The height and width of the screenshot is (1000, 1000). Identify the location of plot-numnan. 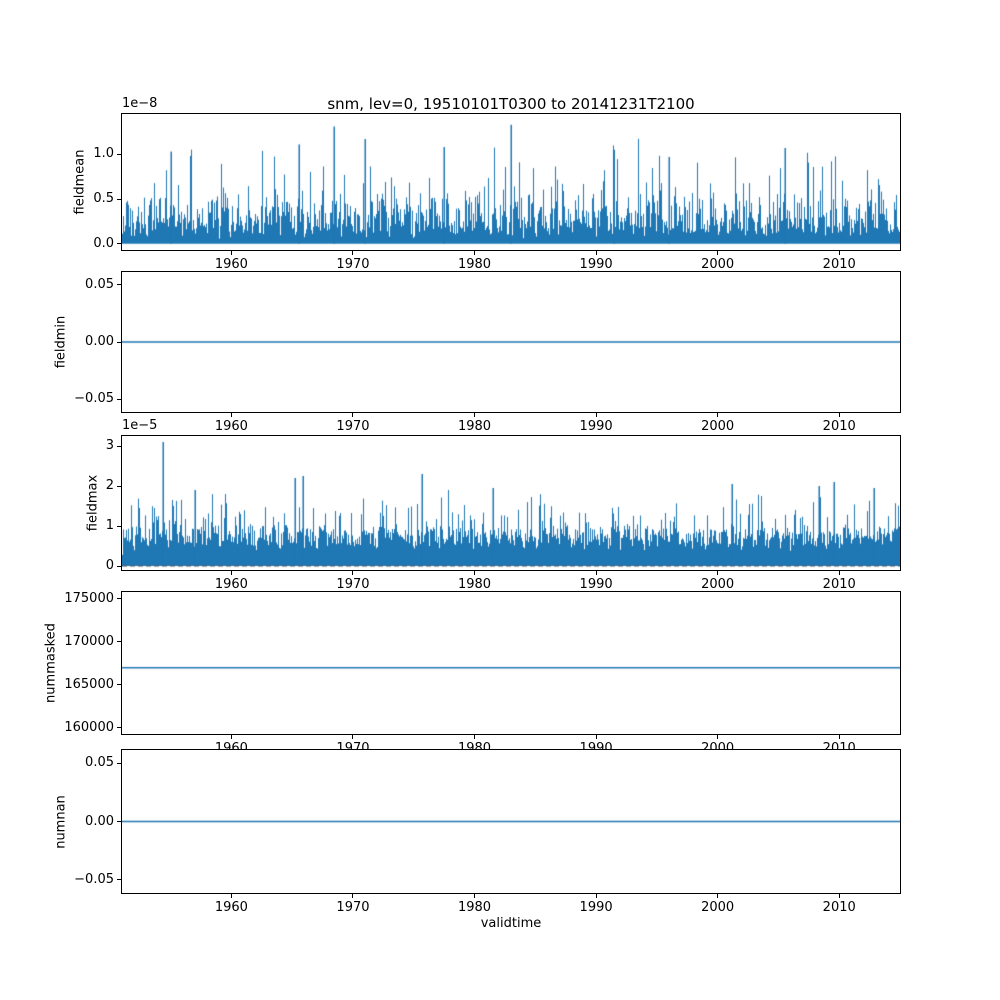
(511, 821).